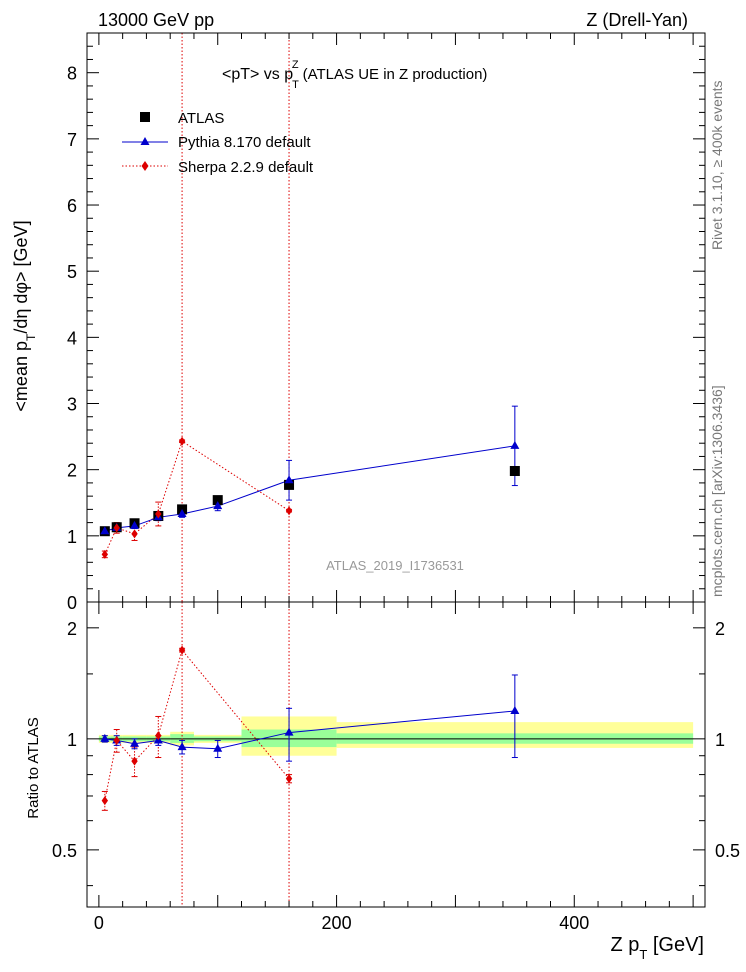  Describe the element at coordinates (197, 725) in the screenshot. I see `ratio-sherpa-line` at that location.